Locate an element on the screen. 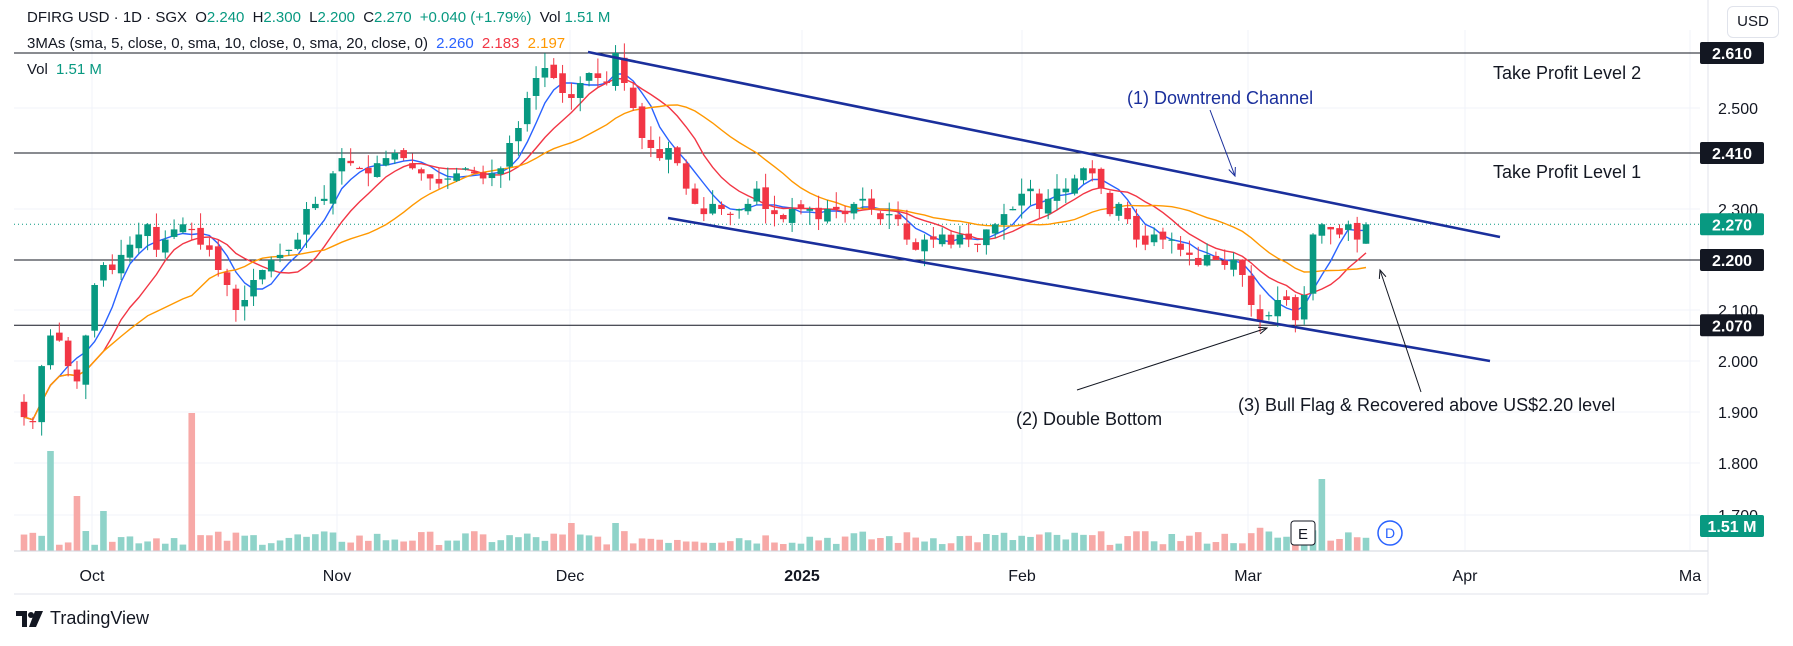 The height and width of the screenshot is (646, 1793). vol-header: Vol 1.51 M is located at coordinates (66, 70).